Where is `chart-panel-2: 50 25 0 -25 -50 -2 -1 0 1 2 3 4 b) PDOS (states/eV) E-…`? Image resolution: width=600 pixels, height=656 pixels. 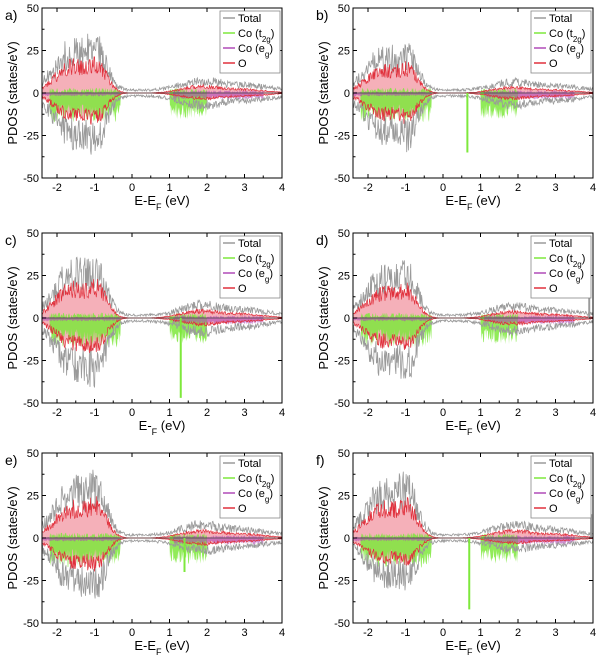
chart-panel-2: 50 25 0 -25 -50 -2 -1 0 1 2 3 4 b) PDOS (states/eV) E-… is located at coordinates (456, 107).